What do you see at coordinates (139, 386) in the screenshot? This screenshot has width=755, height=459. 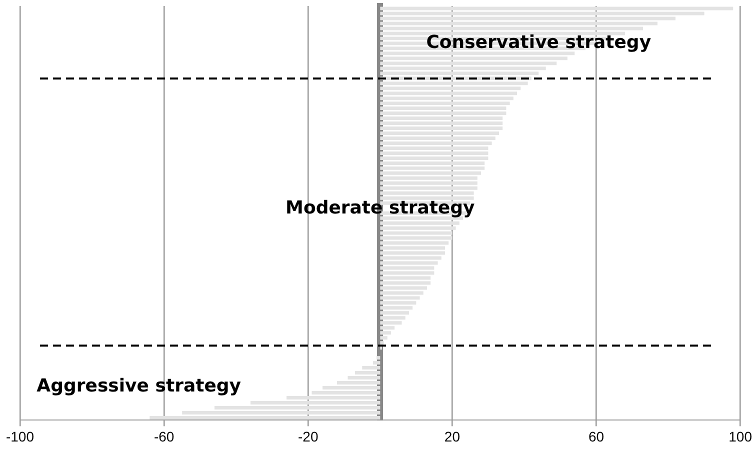 I see `annotation: Aggressive strategy` at bounding box center [139, 386].